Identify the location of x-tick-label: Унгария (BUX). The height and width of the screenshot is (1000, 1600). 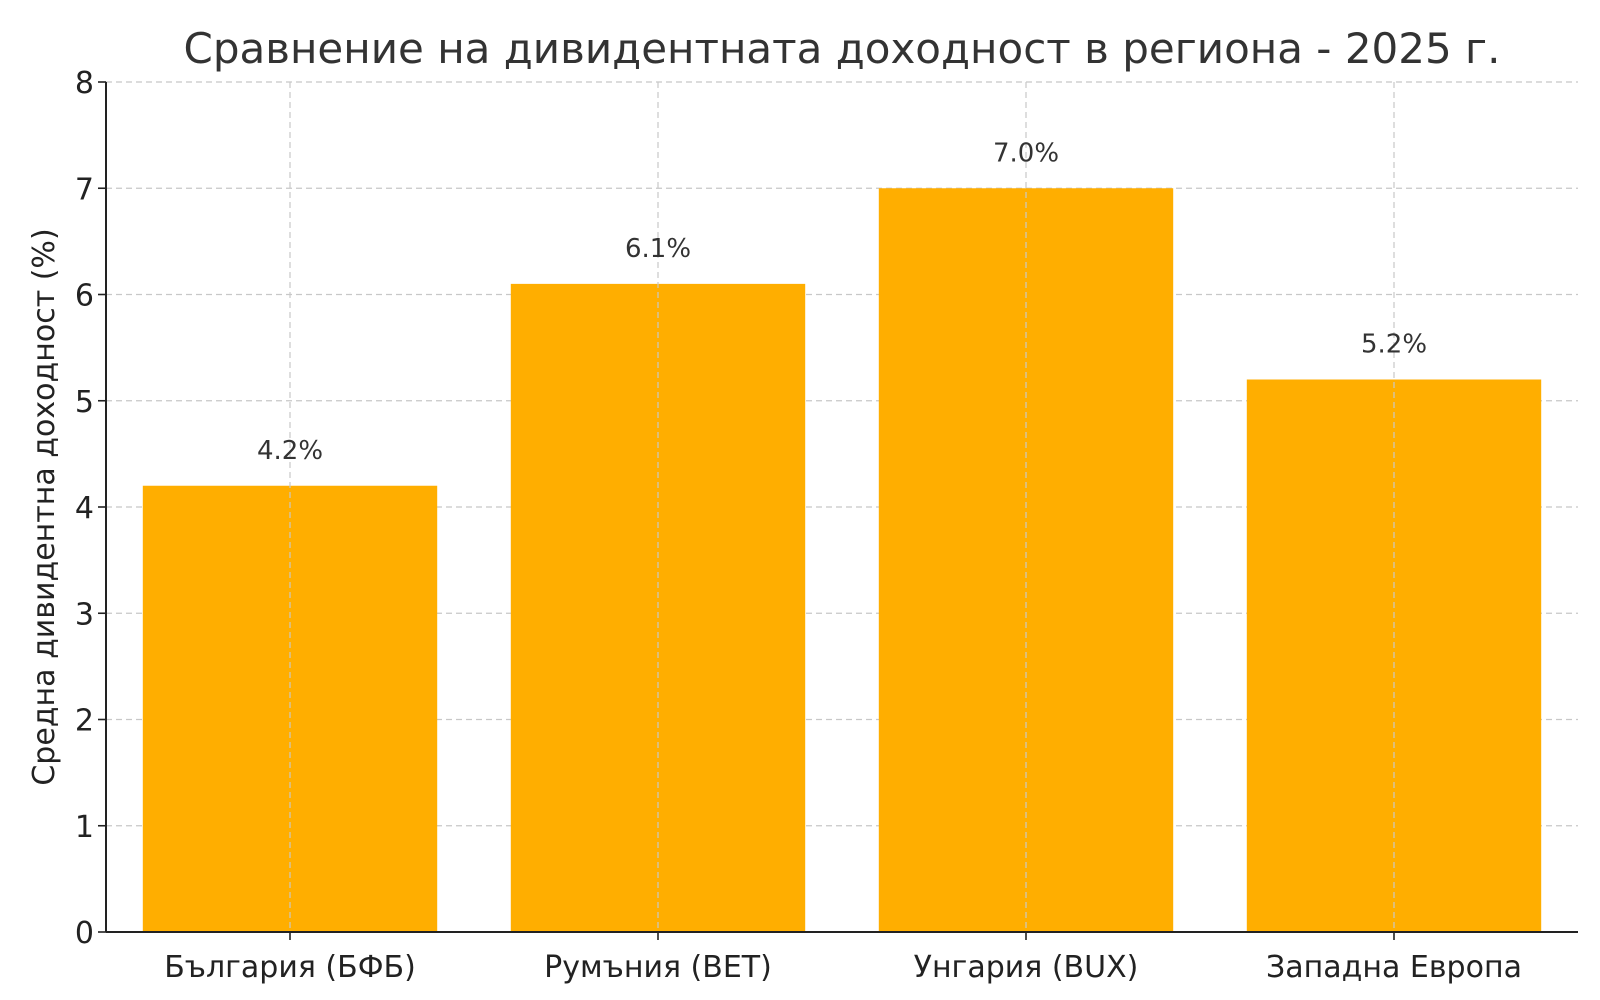
(1026, 967).